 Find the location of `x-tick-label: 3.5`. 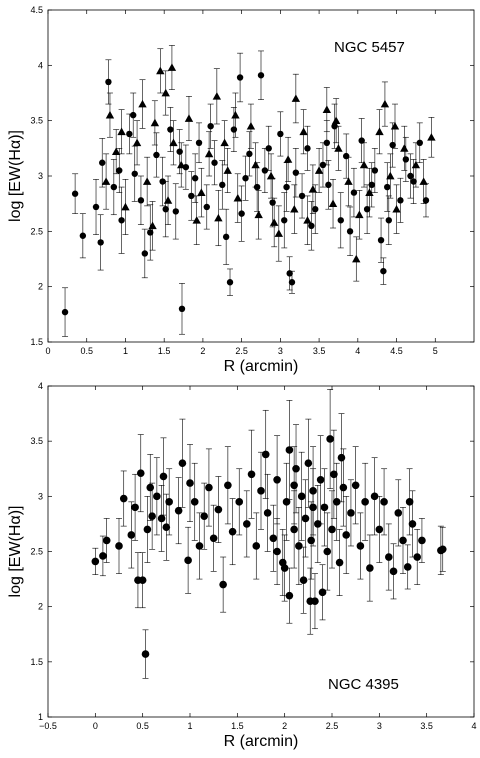

x-tick-label: 3.5 is located at coordinates (426, 726).